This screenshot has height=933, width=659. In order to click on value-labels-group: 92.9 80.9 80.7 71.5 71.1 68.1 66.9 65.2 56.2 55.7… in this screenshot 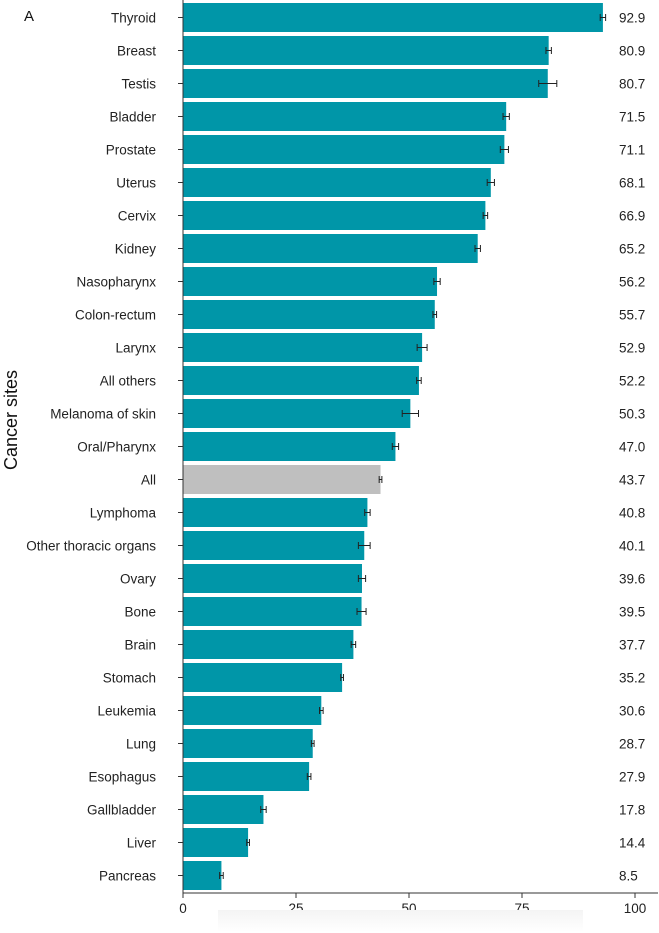, I will do `click(632, 447)`.